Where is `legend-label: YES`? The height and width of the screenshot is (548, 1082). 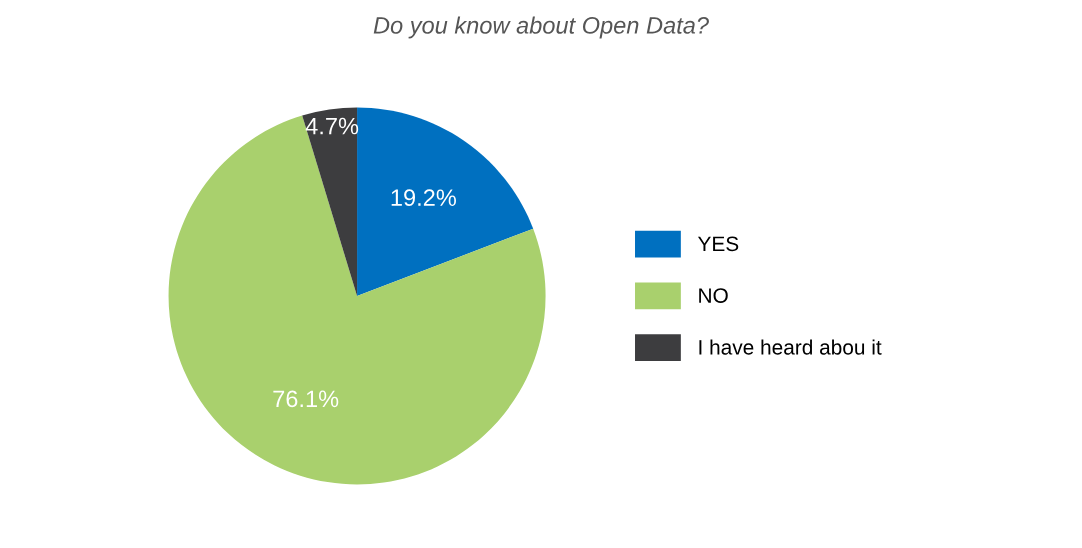 legend-label: YES is located at coordinates (718, 244).